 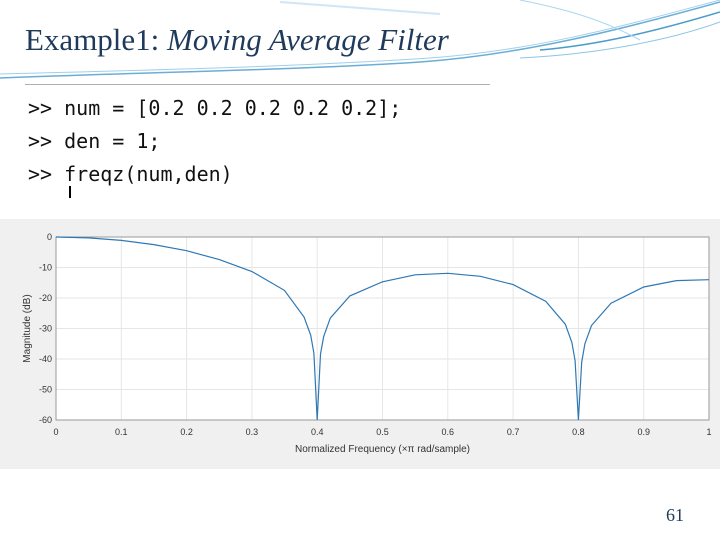 I want to click on x-tick-label: 0.7, so click(x=513, y=432).